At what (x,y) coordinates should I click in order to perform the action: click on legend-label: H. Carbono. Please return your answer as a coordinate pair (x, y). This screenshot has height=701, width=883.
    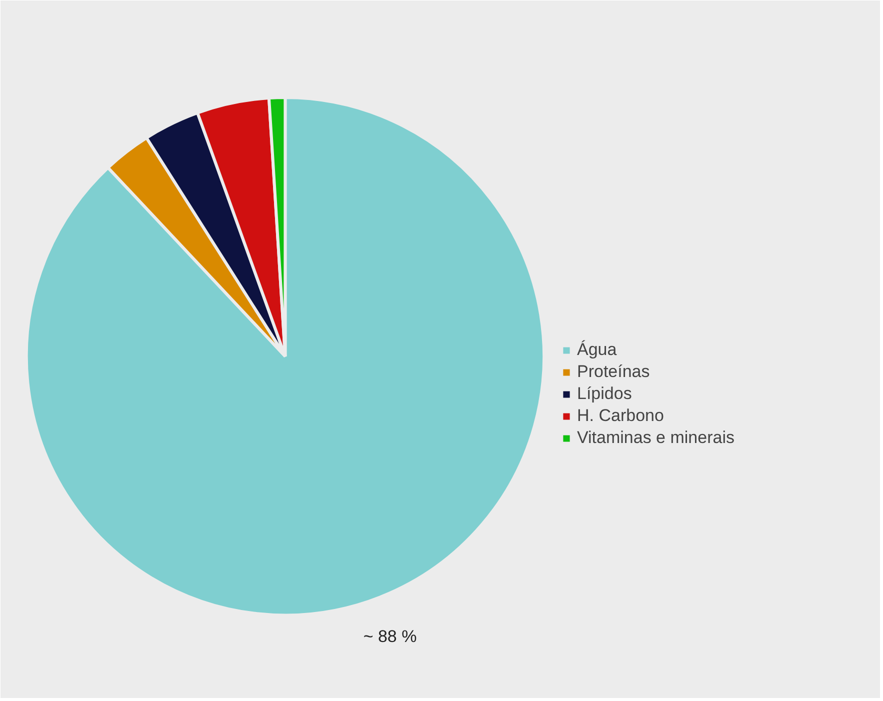
    Looking at the image, I should click on (620, 416).